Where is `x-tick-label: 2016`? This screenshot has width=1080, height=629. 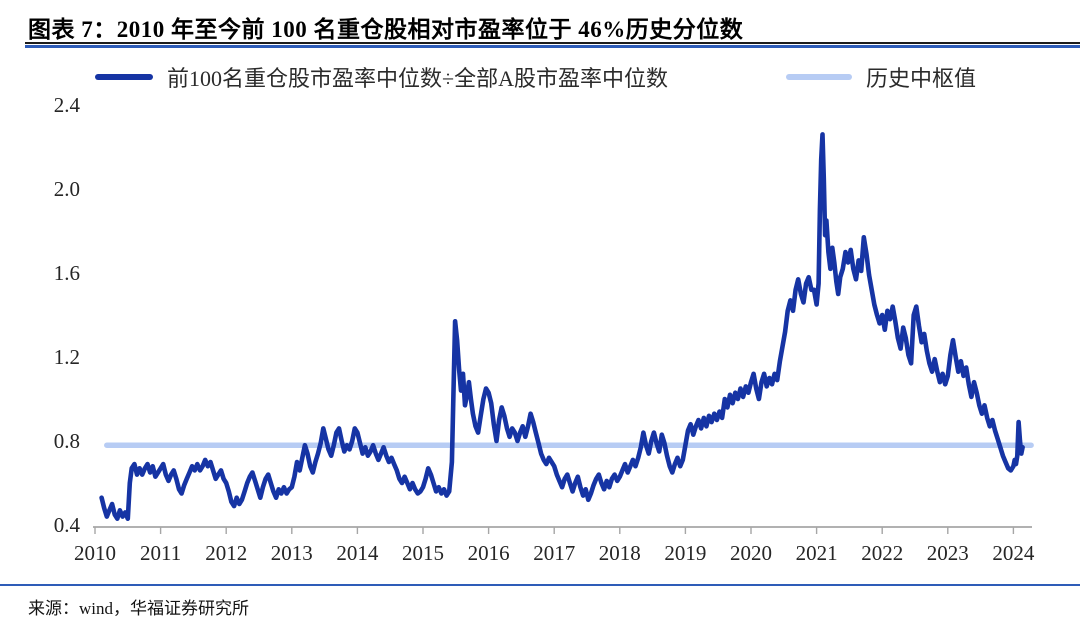
x-tick-label: 2016 is located at coordinates (488, 553).